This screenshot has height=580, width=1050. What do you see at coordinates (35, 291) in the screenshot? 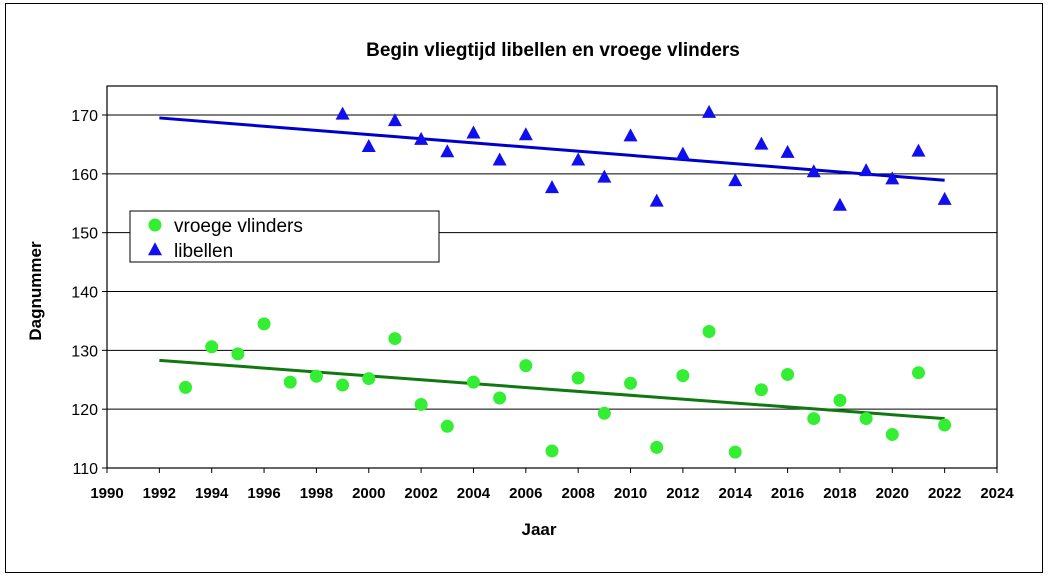
I see `y-axis-label: Dagnummer` at bounding box center [35, 291].